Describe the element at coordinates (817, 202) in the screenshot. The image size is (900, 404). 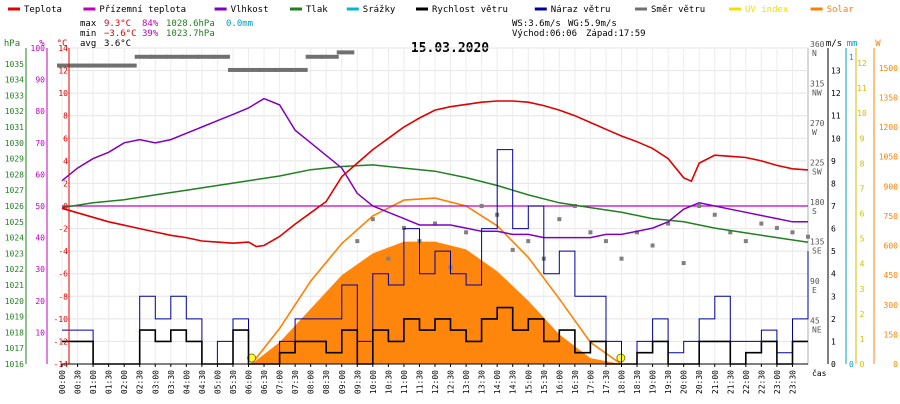
I see `axis-tick-direction-deg: 180` at that location.